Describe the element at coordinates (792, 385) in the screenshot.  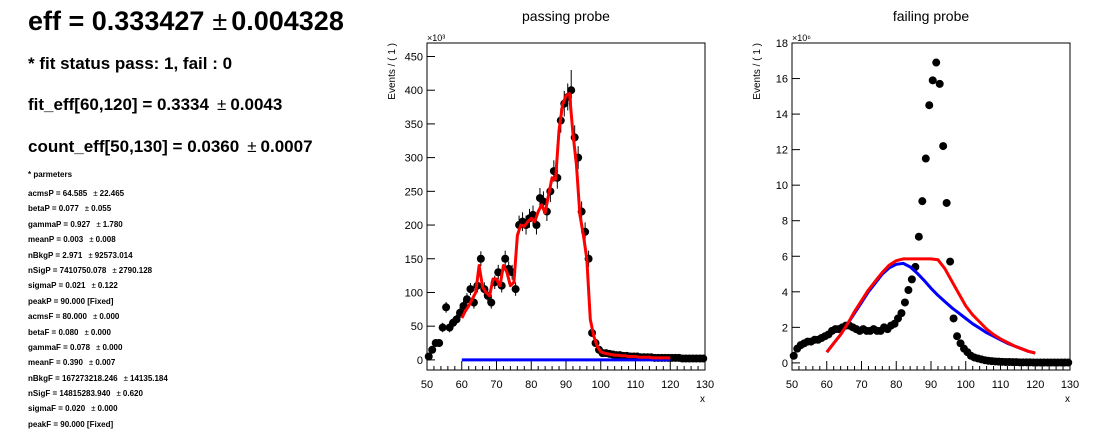
I see `x-tick-label: 50` at that location.